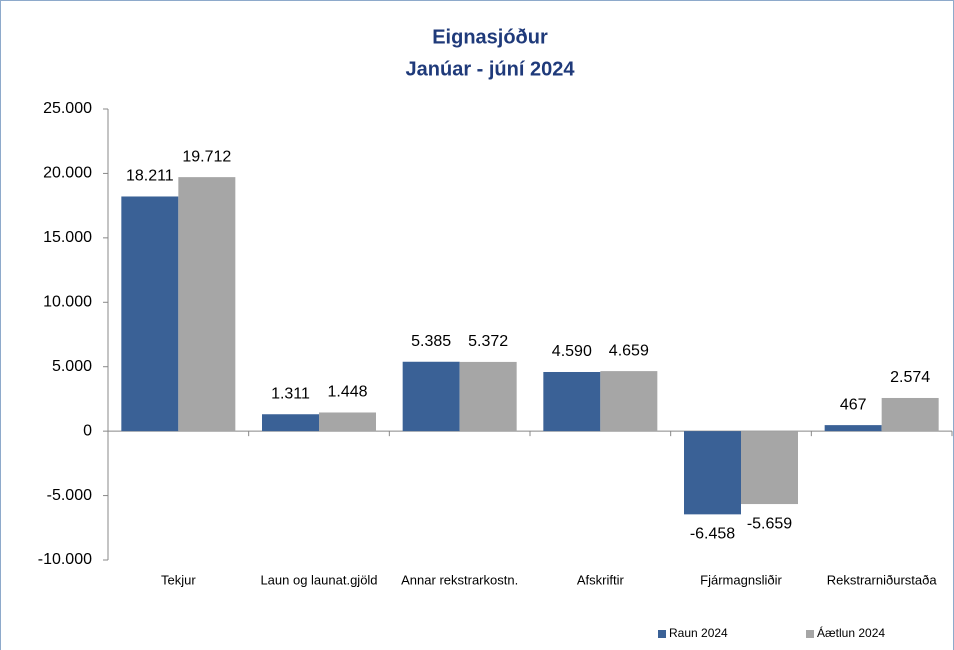 The height and width of the screenshot is (650, 954). Describe the element at coordinates (178, 579) in the screenshot. I see `x-tick-label: Tekjur` at that location.